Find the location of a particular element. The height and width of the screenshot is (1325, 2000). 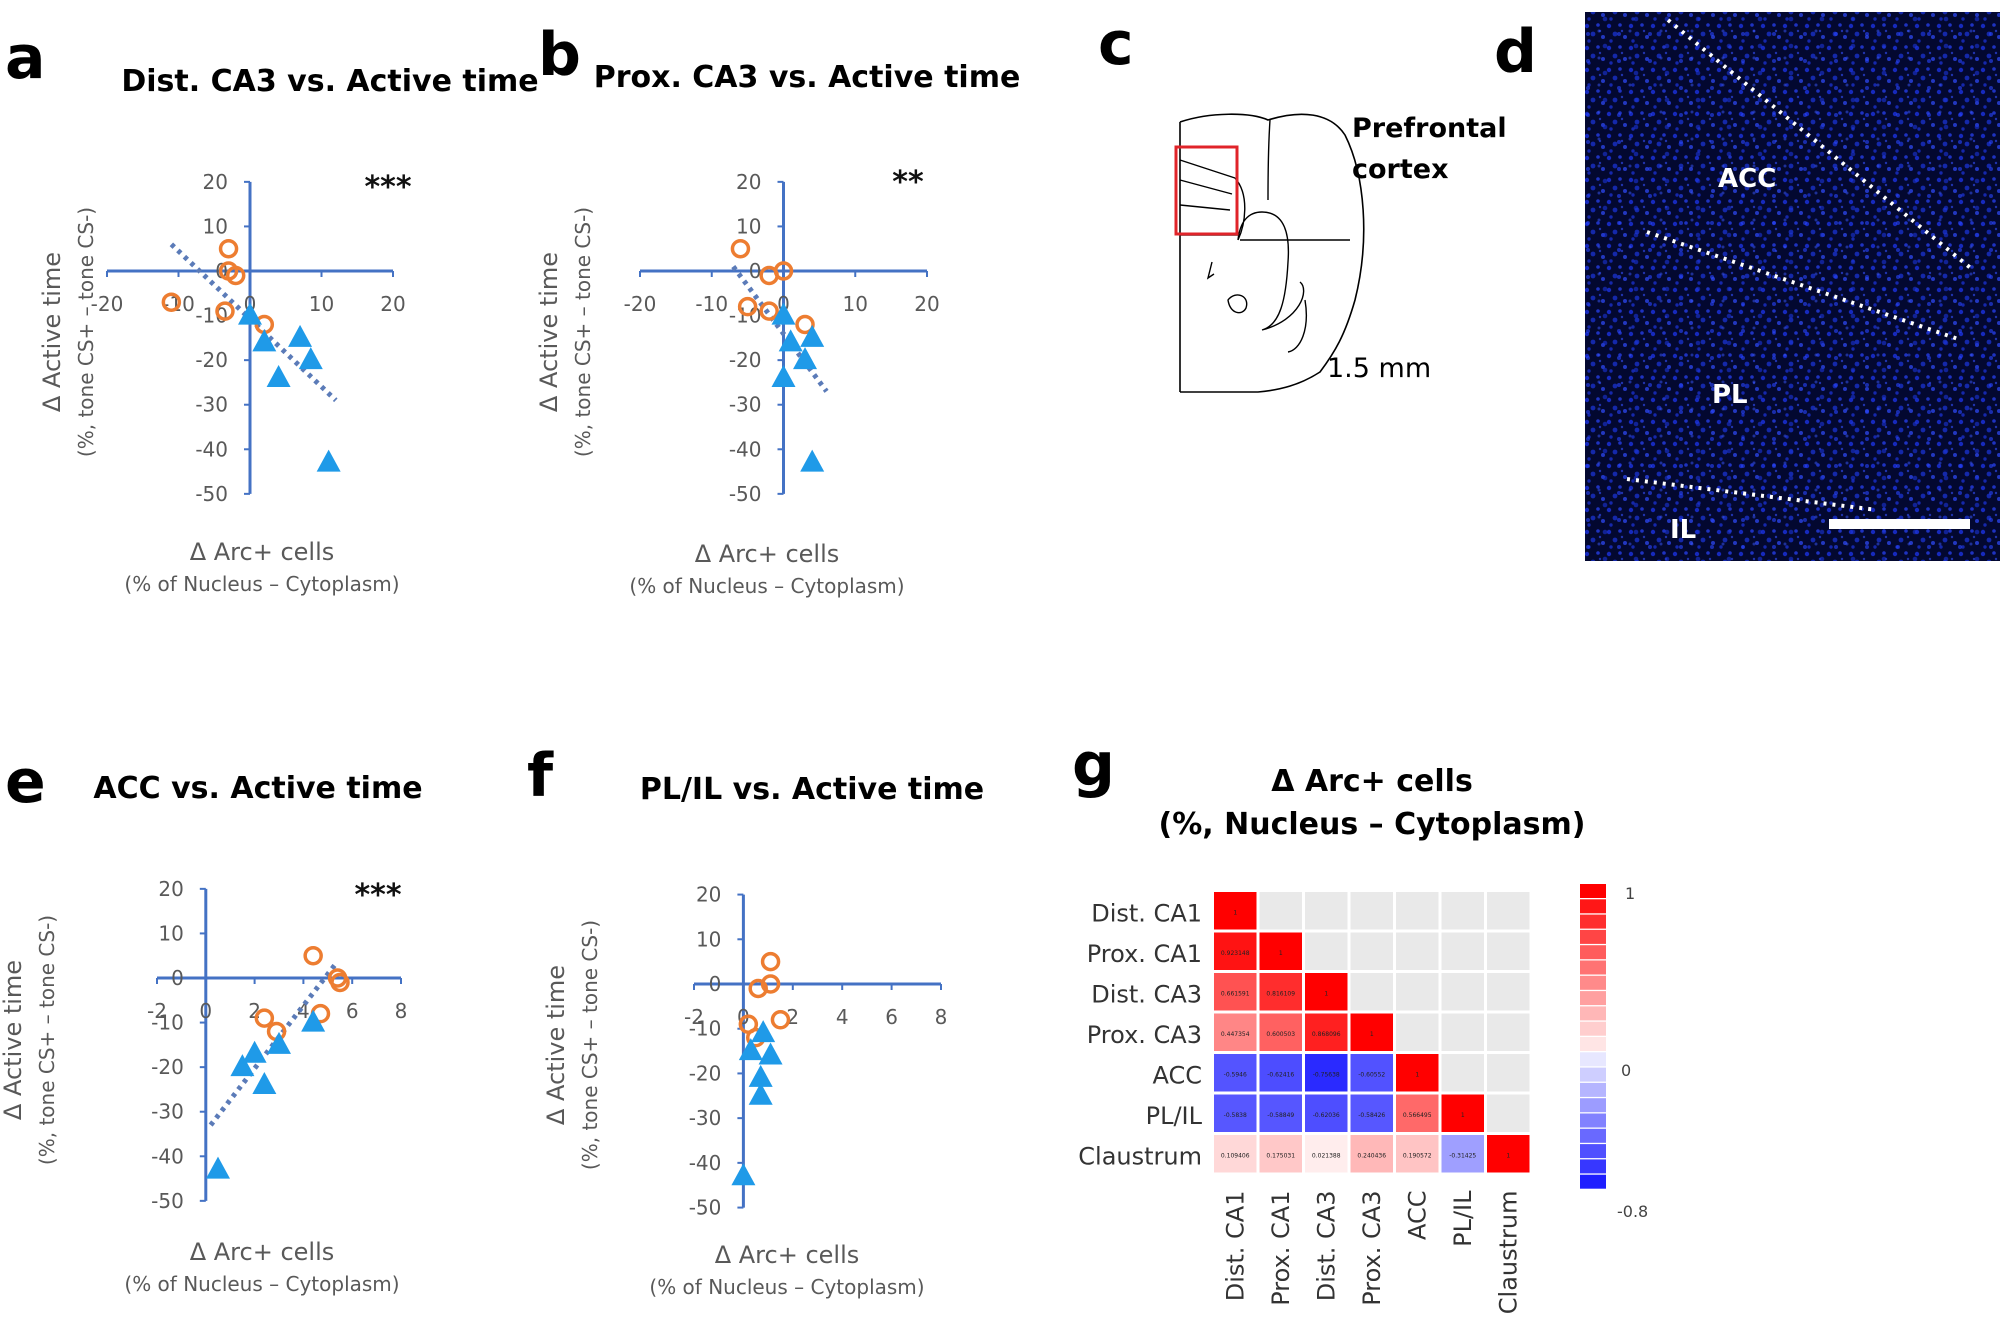

x-tick-label: 20 is located at coordinates (392, 304).